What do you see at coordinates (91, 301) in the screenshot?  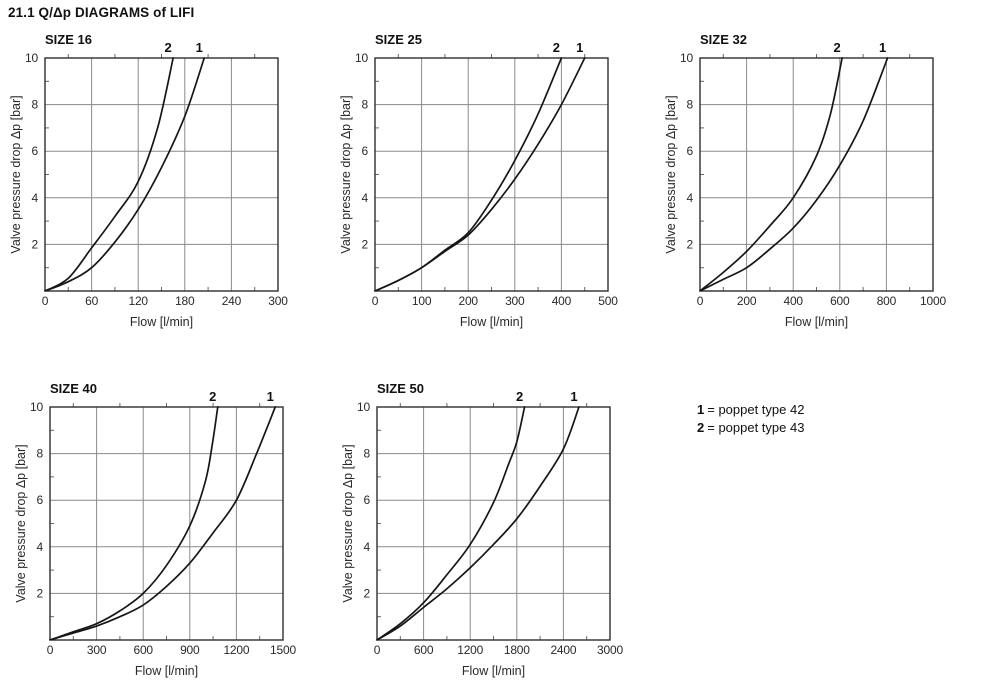 I see `x-tick-label: 60` at bounding box center [91, 301].